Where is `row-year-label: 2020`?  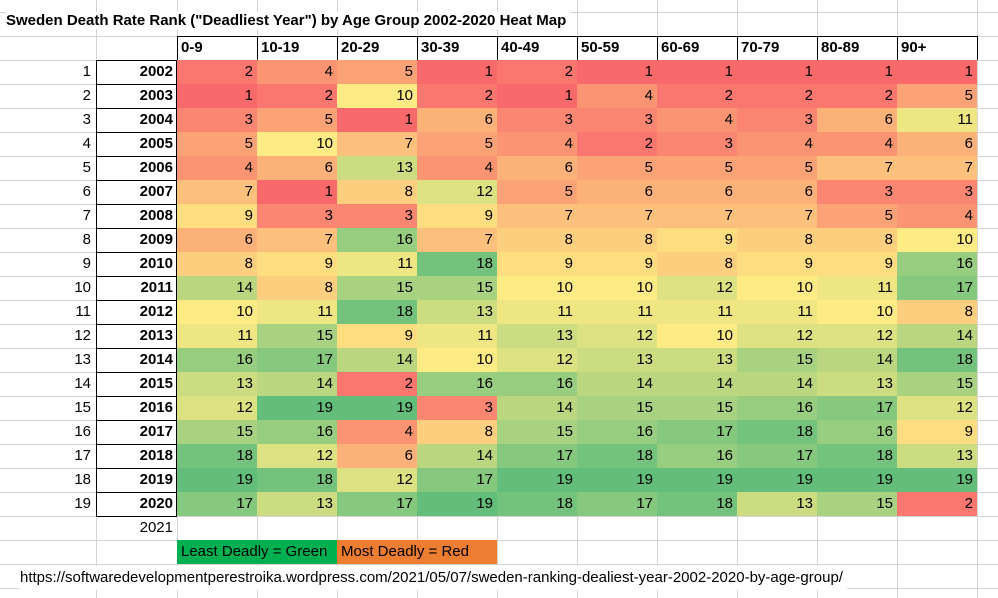 row-year-label: 2020 is located at coordinates (156, 503).